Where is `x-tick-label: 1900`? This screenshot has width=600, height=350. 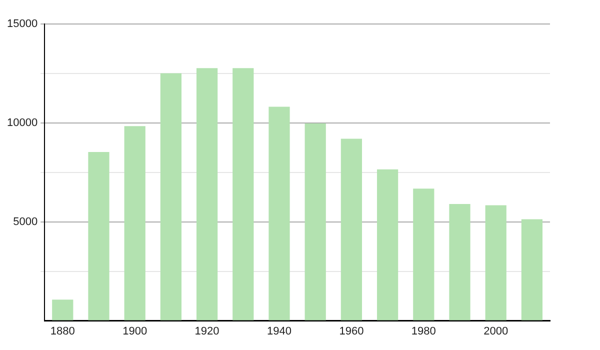 x-tick-label: 1900 is located at coordinates (135, 331).